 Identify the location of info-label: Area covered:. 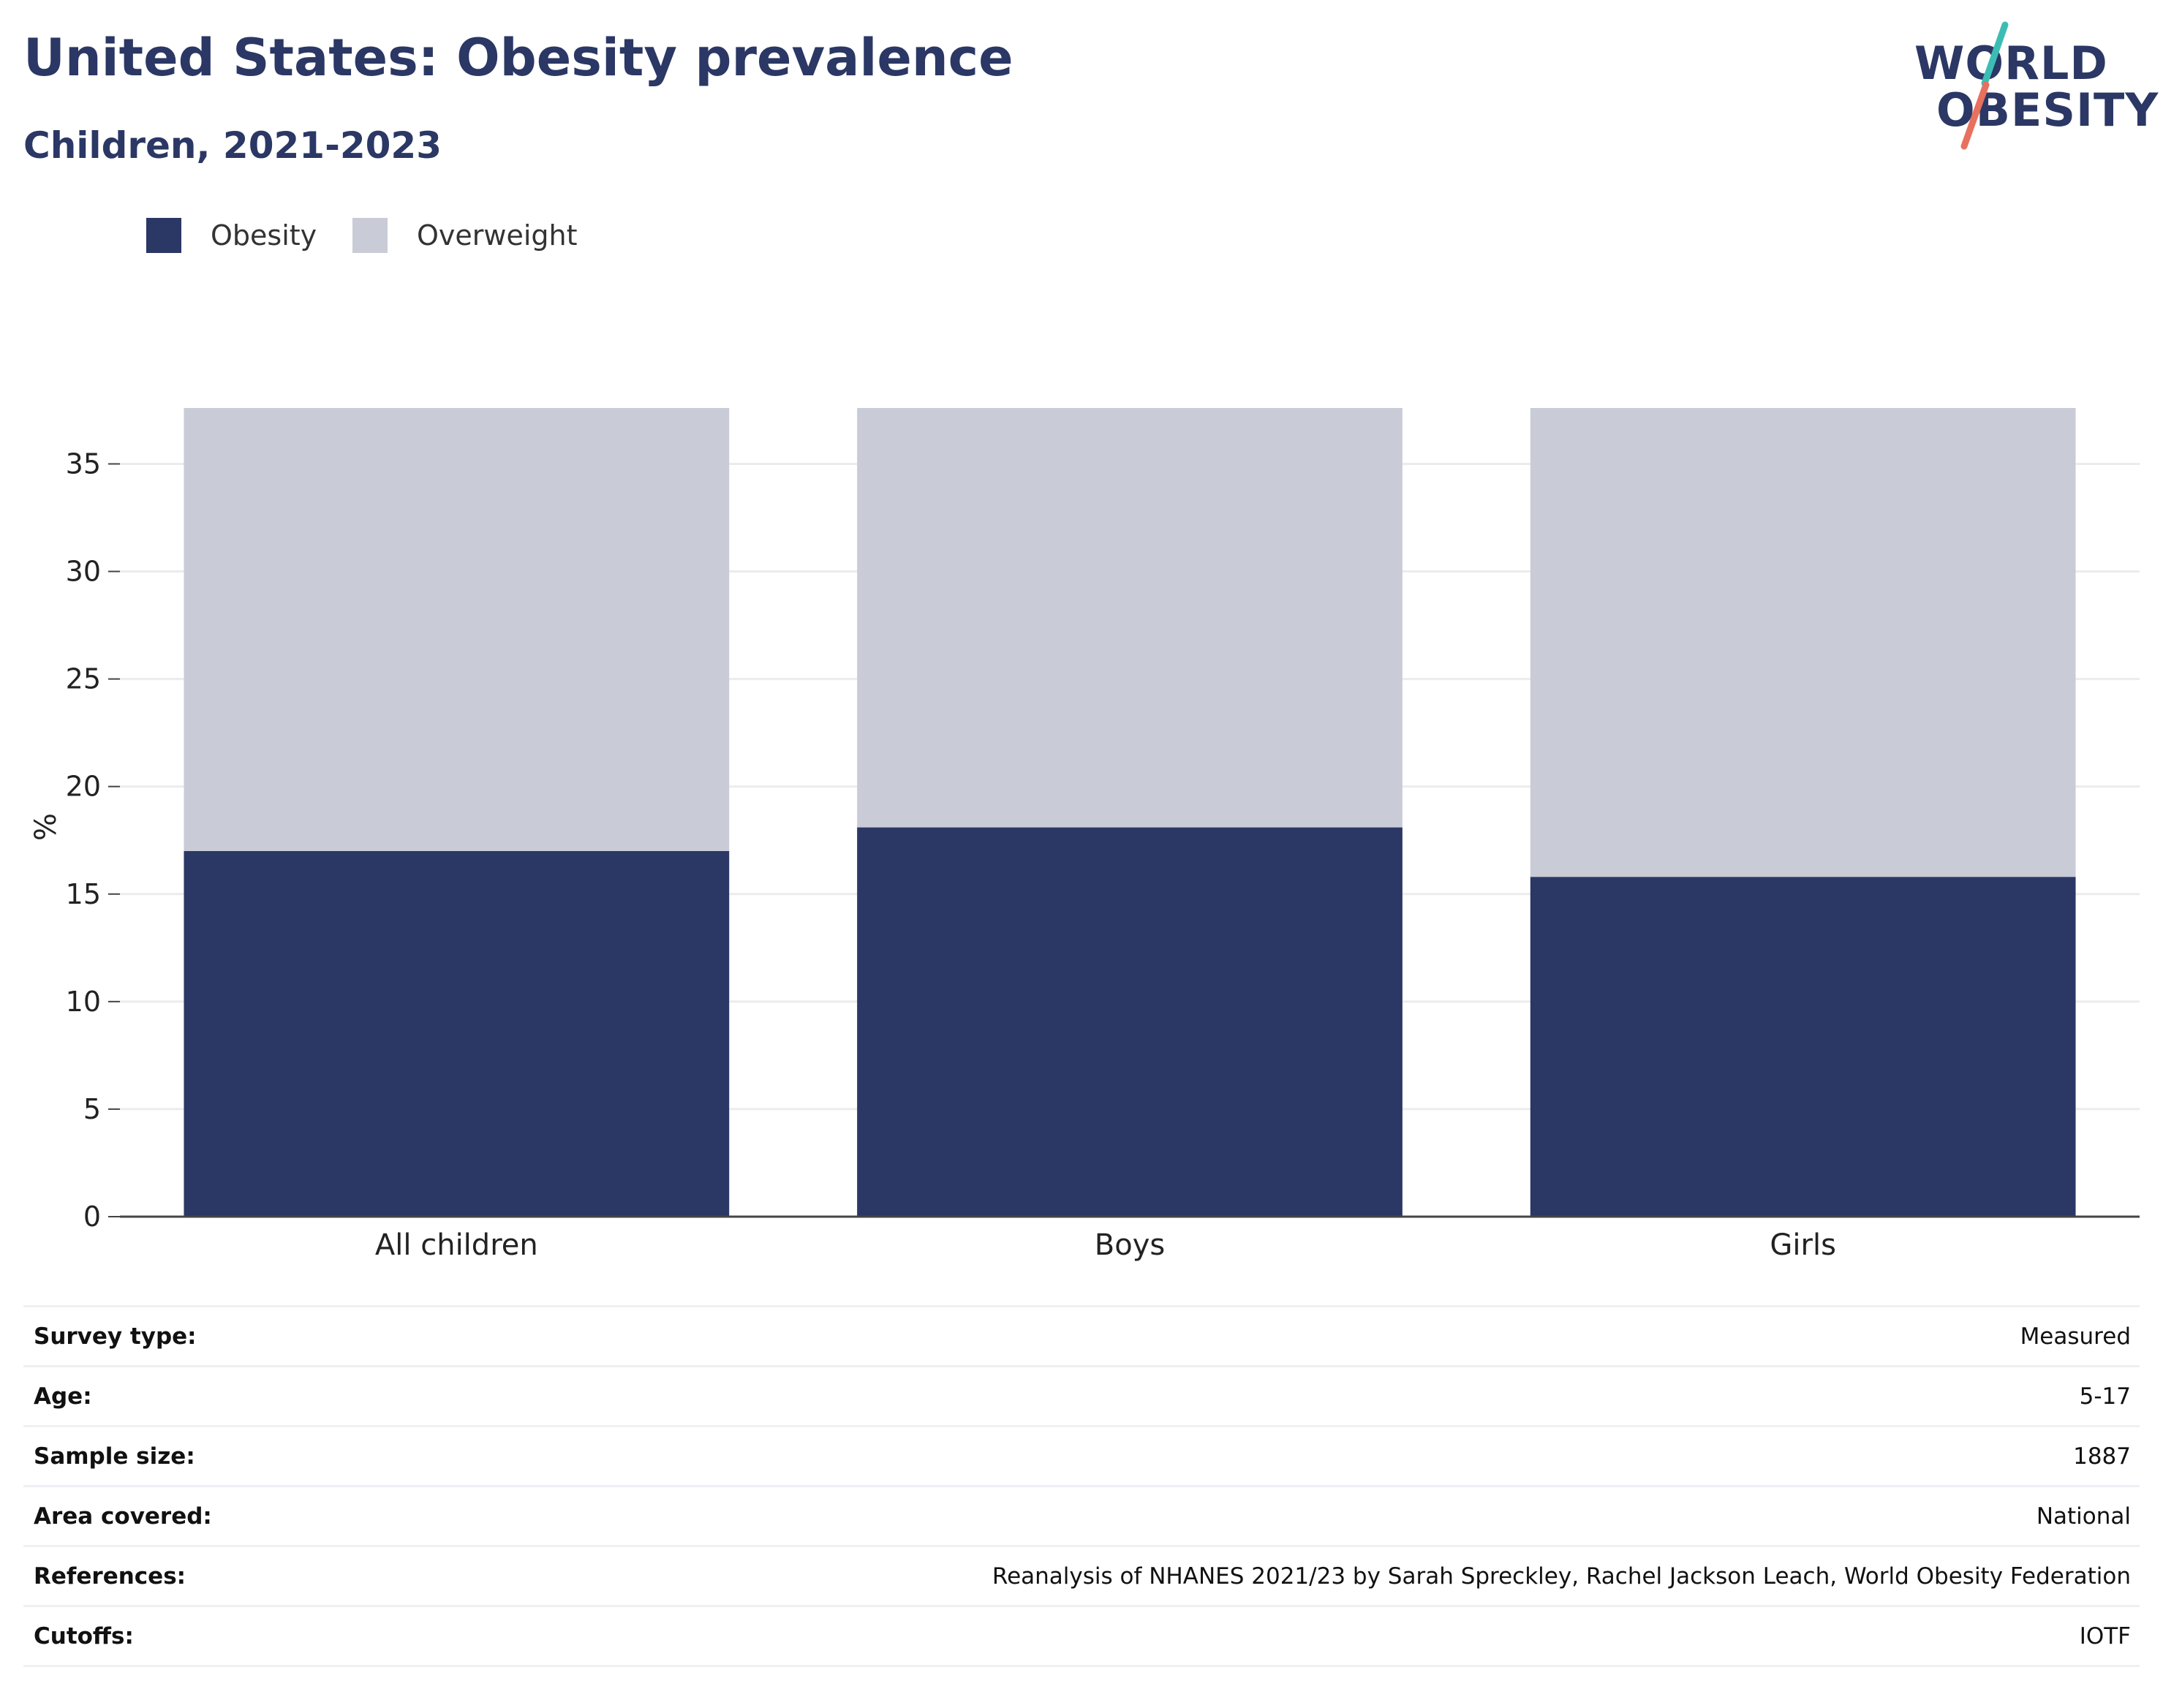
(123, 1516).